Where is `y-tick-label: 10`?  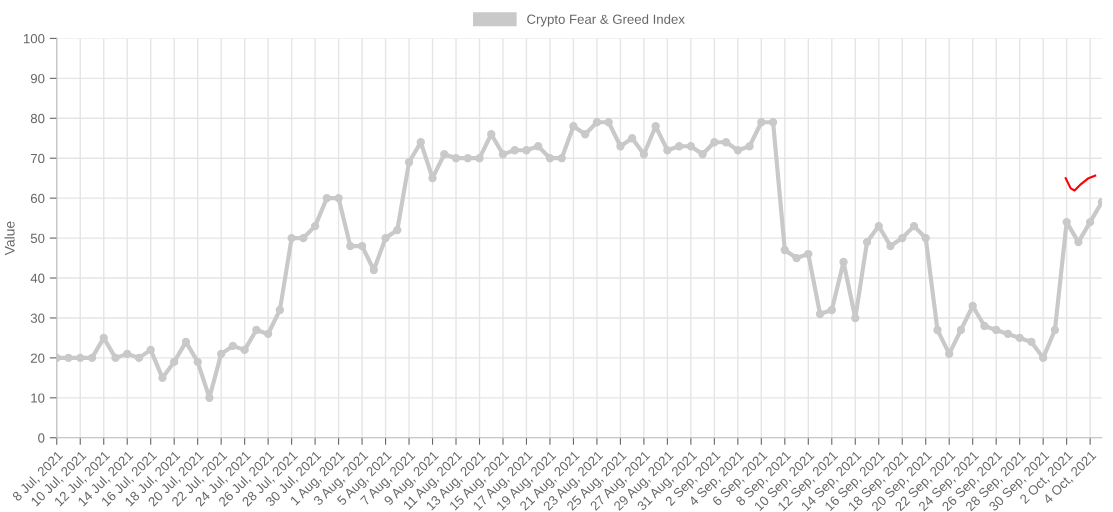 y-tick-label: 10 is located at coordinates (38, 398).